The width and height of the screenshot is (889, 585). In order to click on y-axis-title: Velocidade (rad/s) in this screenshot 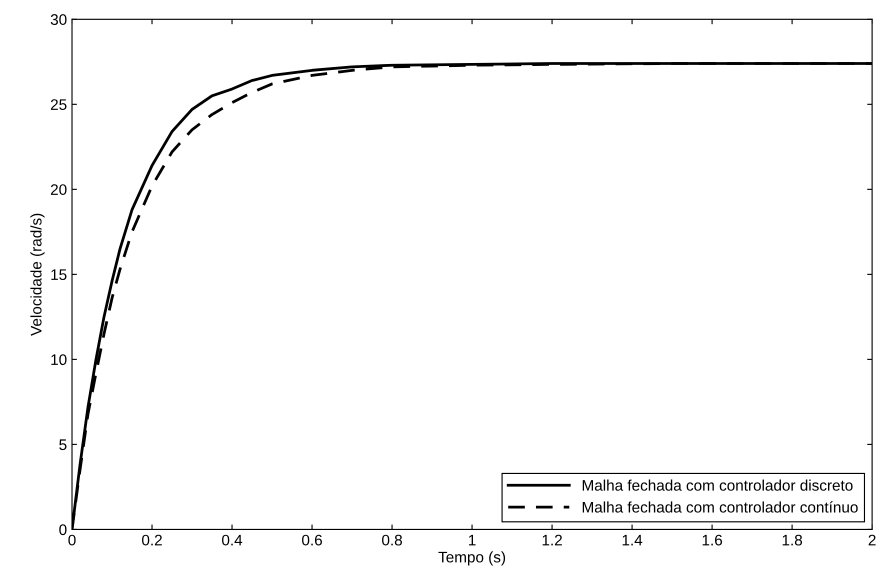, I will do `click(37, 275)`.